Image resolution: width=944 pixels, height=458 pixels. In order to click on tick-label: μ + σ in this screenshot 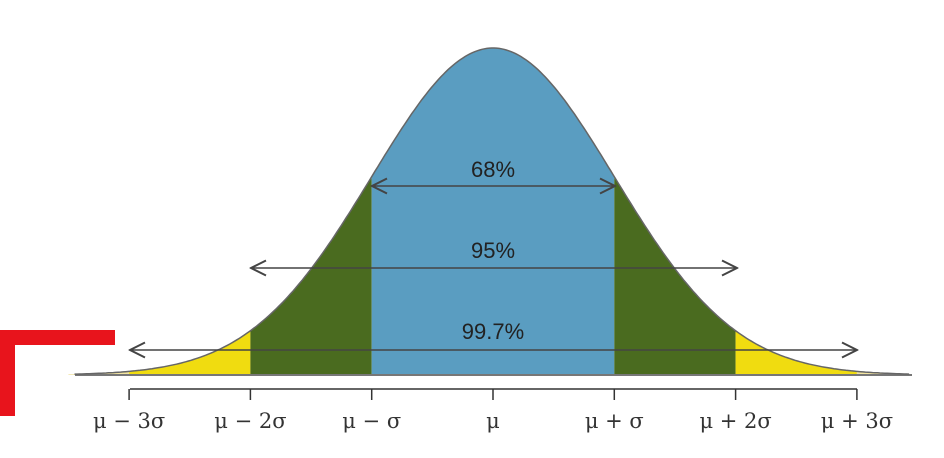, I will do `click(614, 421)`.